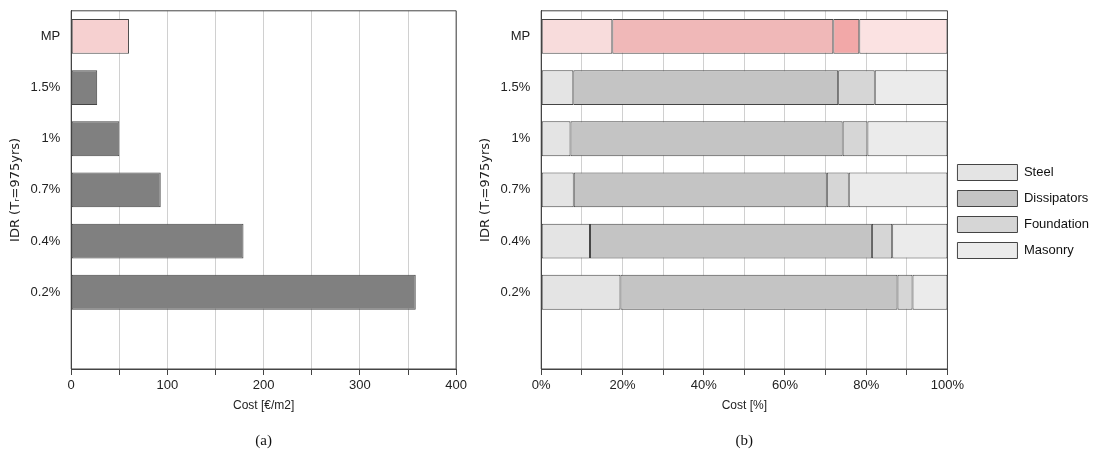 This screenshot has height=455, width=1107. What do you see at coordinates (1049, 250) in the screenshot?
I see `legend-label: Masonry` at bounding box center [1049, 250].